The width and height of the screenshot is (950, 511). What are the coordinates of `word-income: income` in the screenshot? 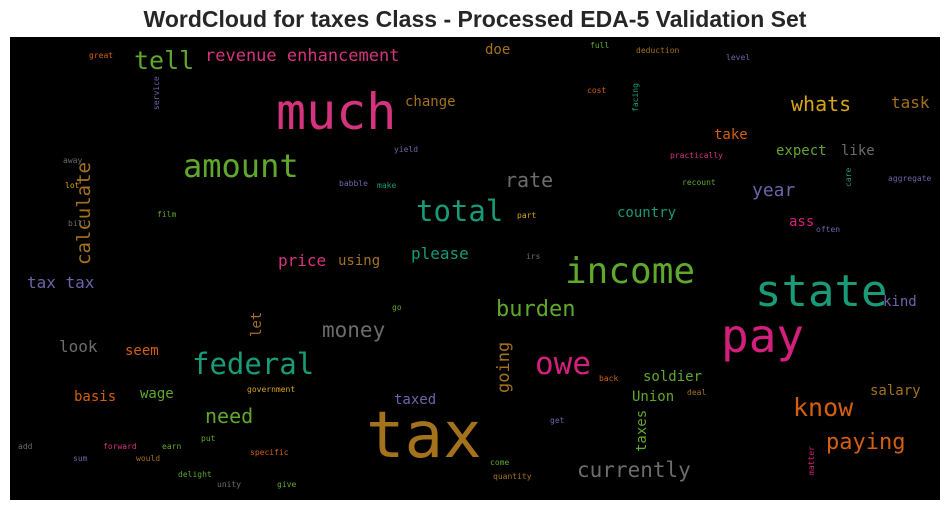 It's located at (630, 271).